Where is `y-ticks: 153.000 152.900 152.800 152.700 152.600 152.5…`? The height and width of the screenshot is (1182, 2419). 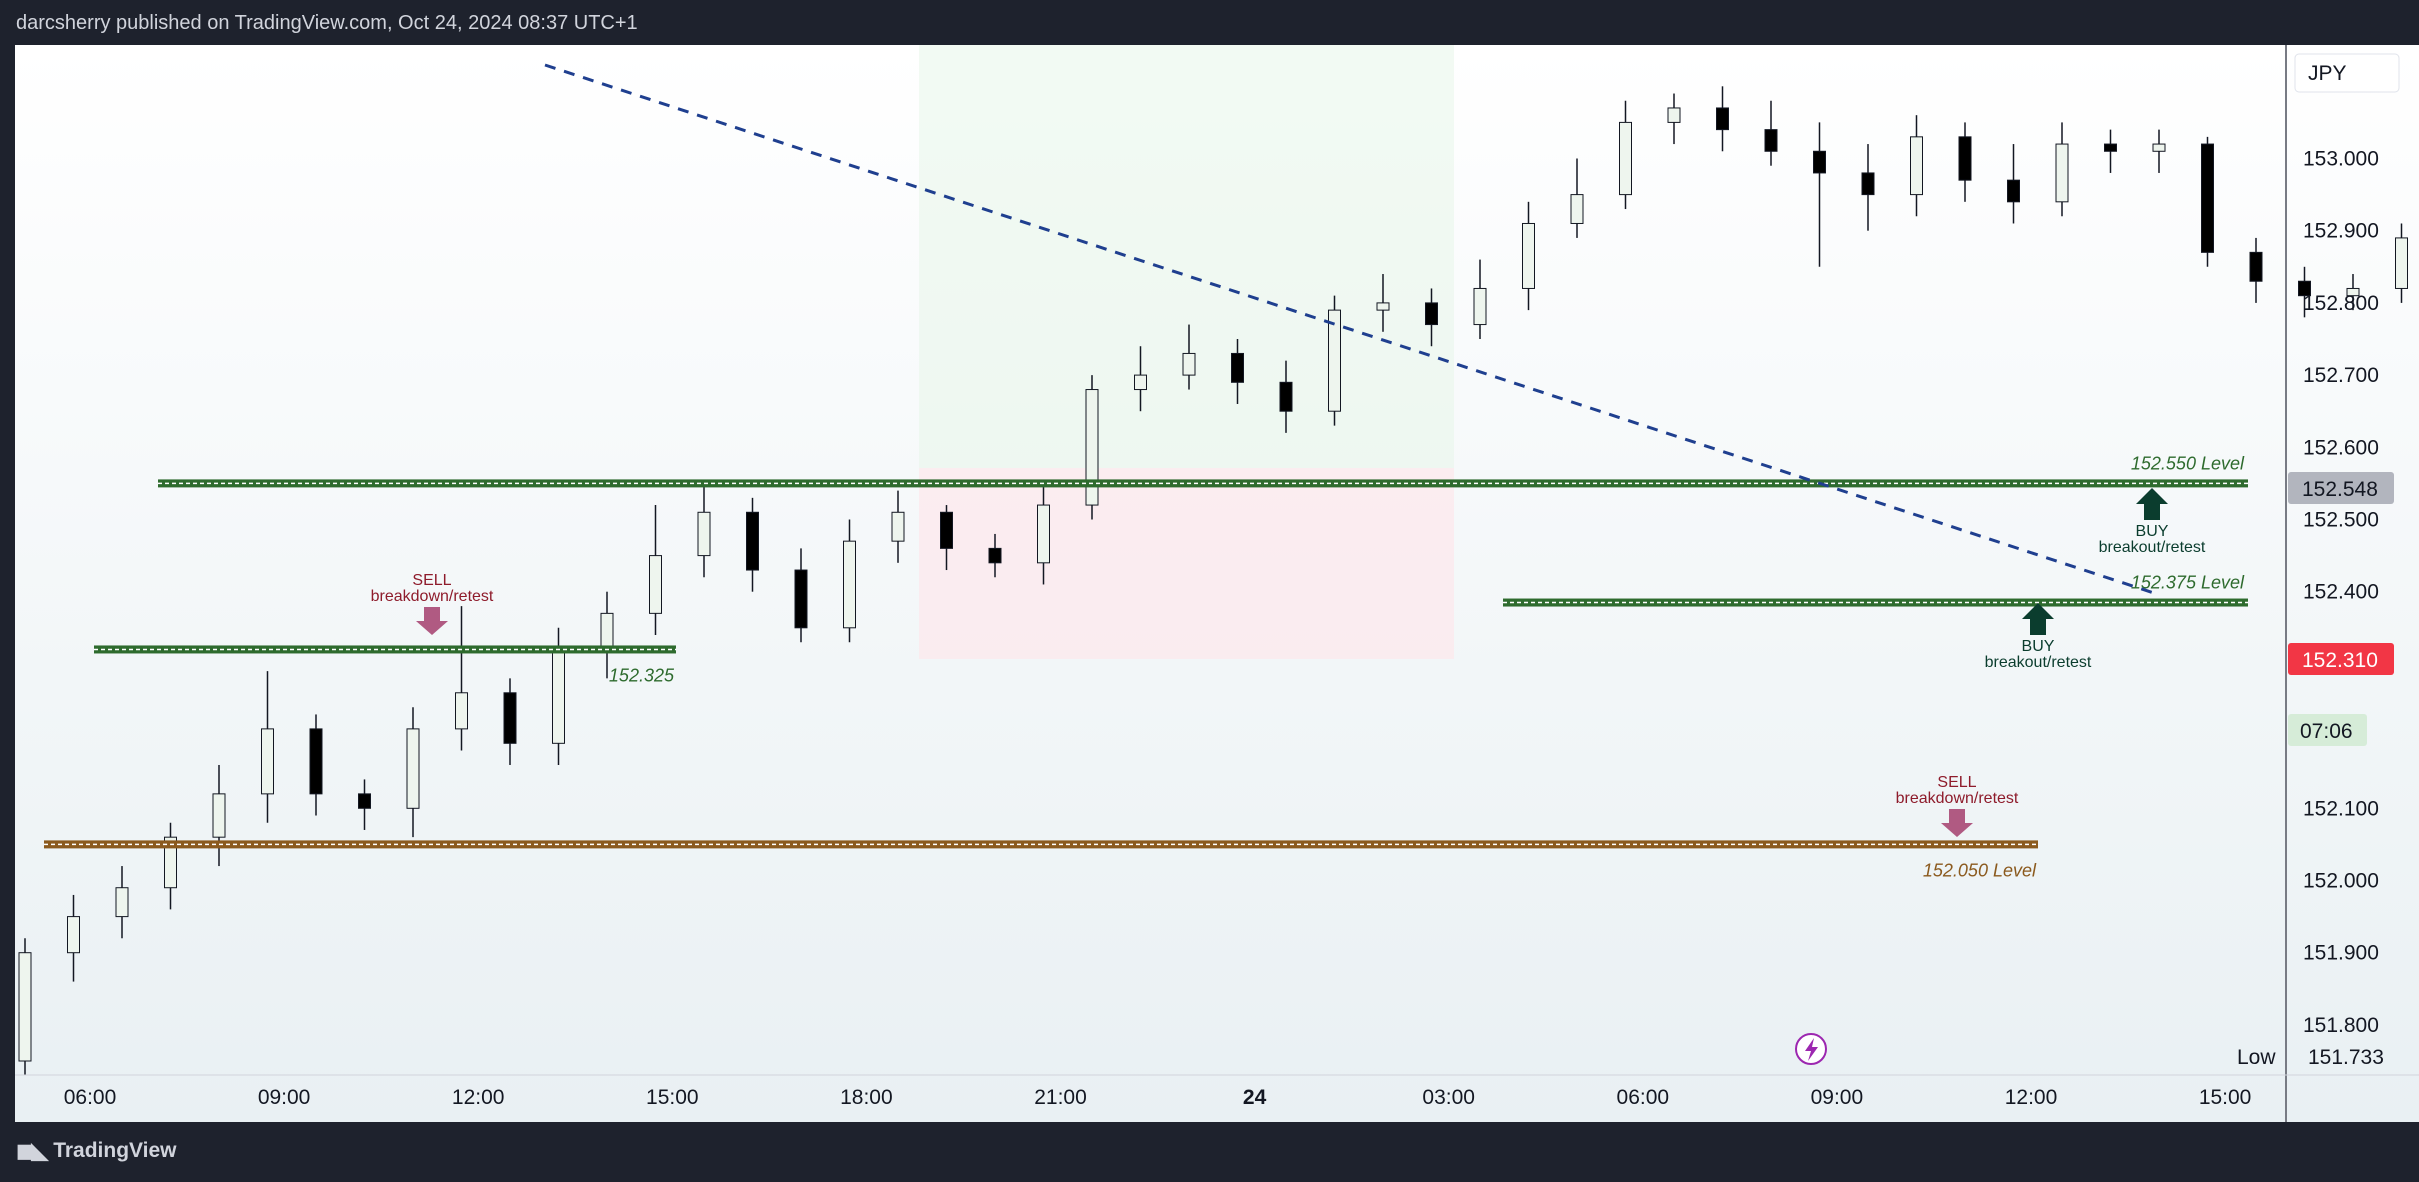 y-ticks: 153.000 152.900 152.800 152.700 152.600 152.5… is located at coordinates (2341, 592).